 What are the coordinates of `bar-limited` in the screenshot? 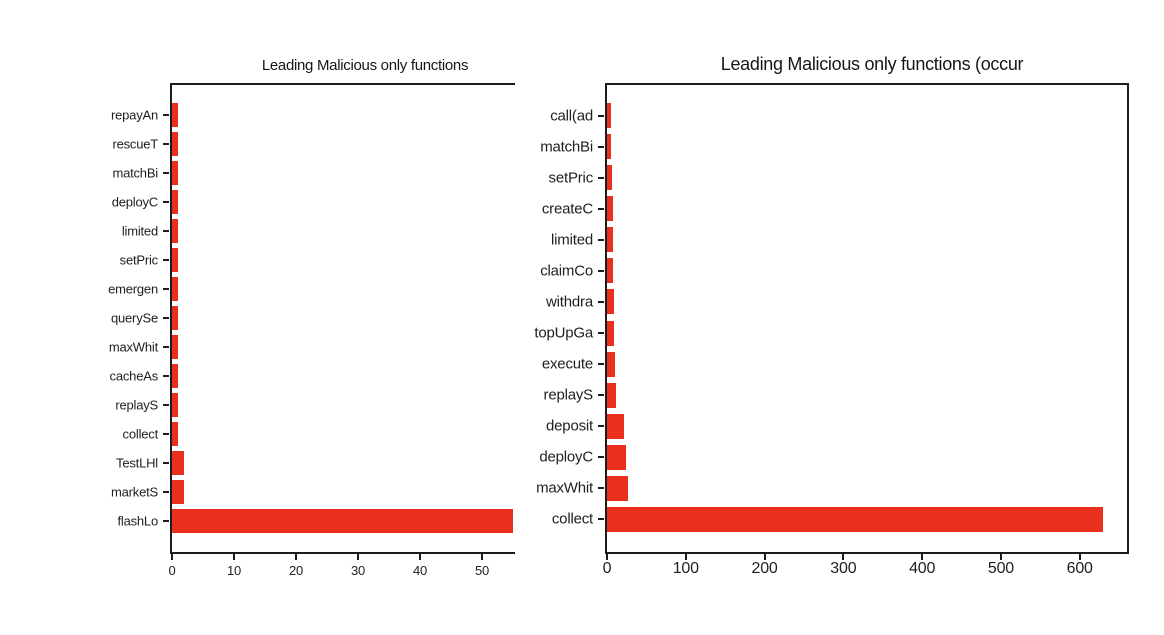 It's located at (610, 240).